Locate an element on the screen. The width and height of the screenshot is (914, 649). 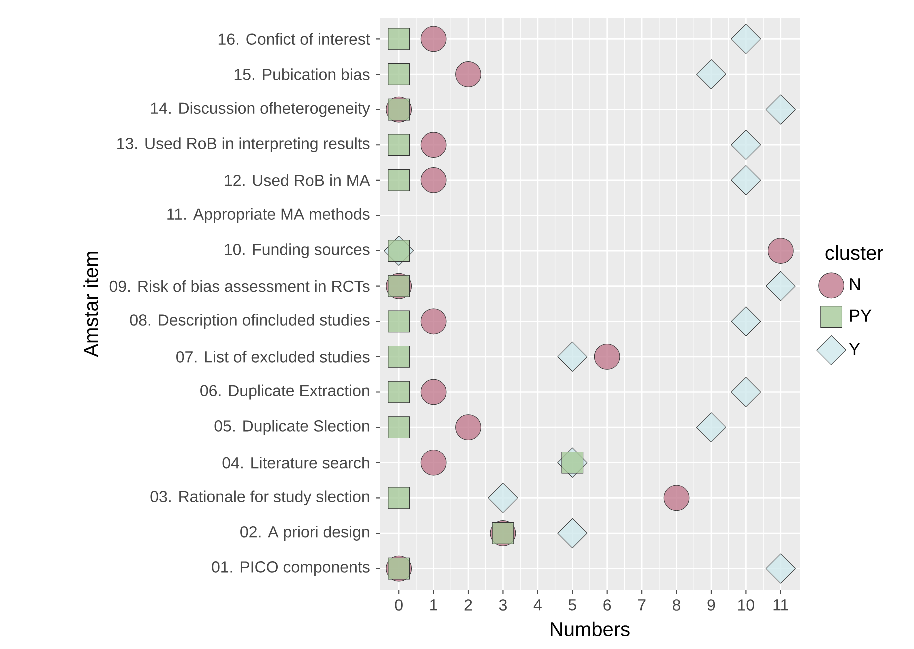
x-tick-label: 0 is located at coordinates (399, 605).